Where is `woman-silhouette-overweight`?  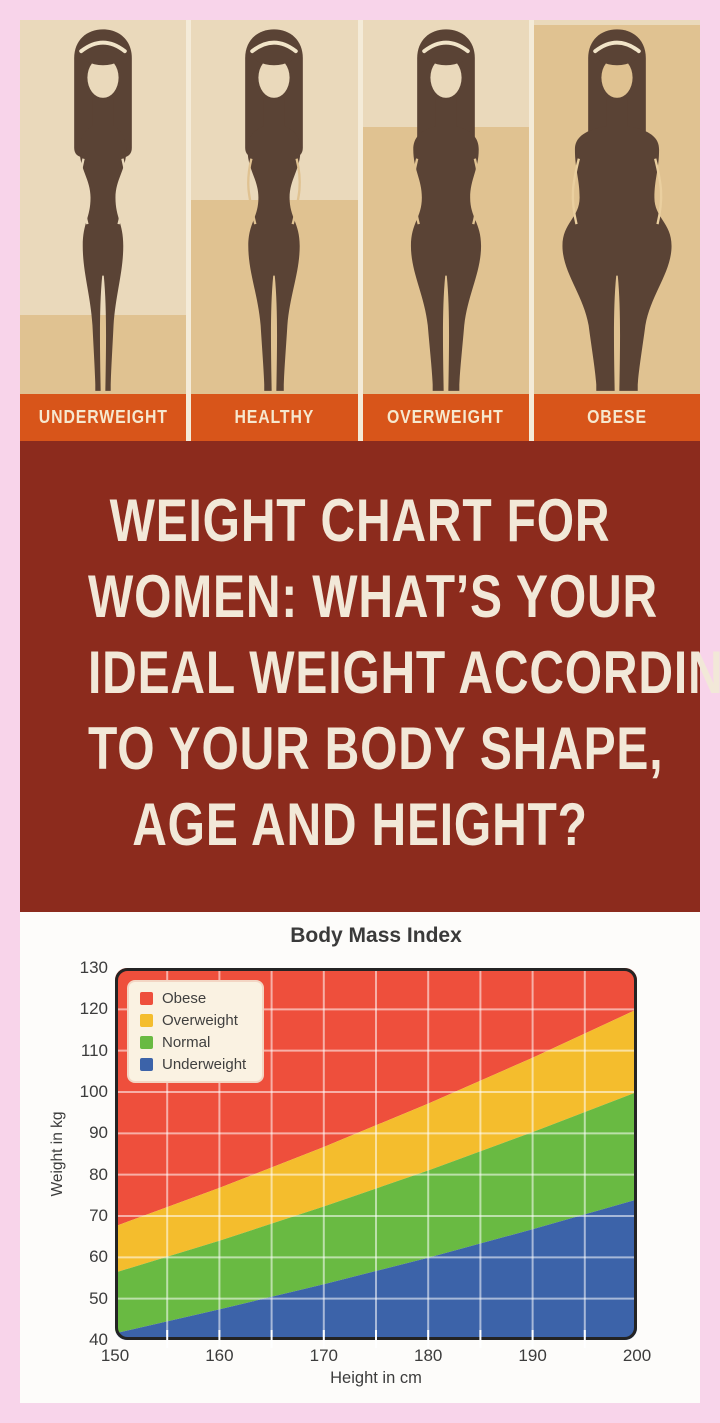
woman-silhouette-overweight is located at coordinates (446, 207).